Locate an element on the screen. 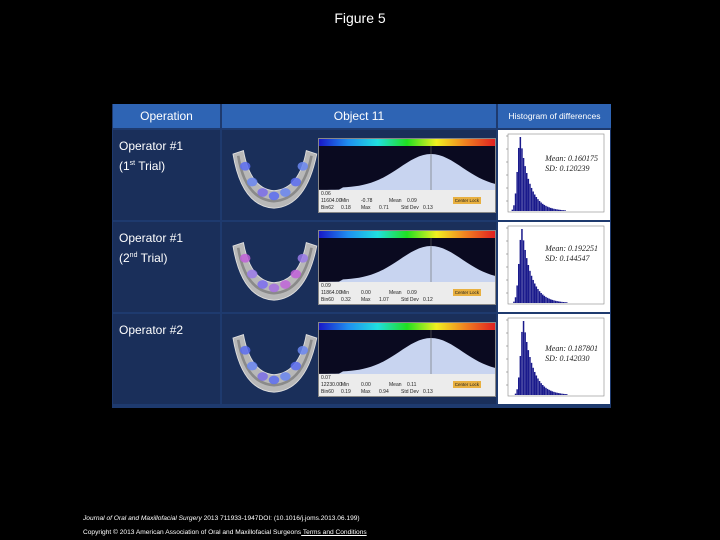 The height and width of the screenshot is (540, 720). trial-prefix: (2 is located at coordinates (124, 258).